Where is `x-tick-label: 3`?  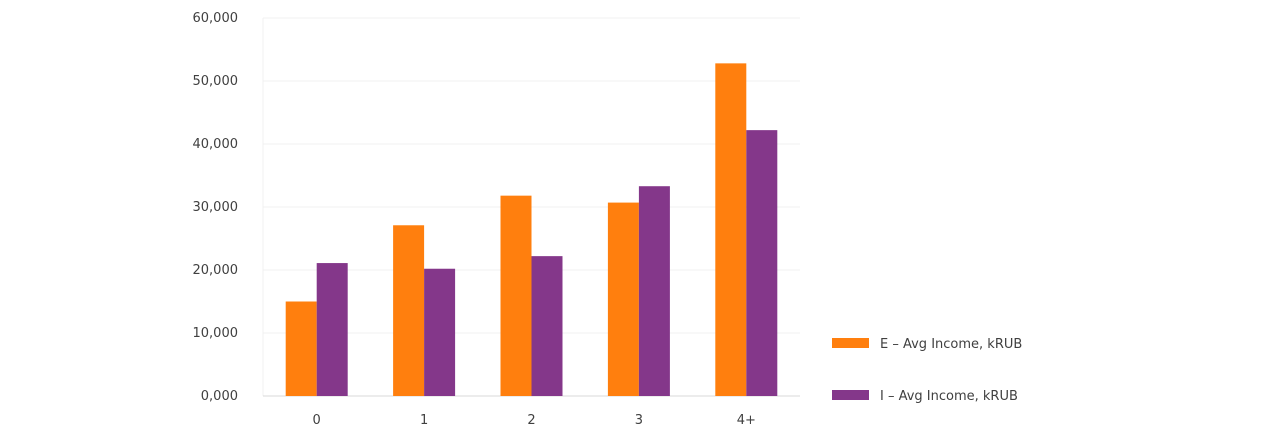 x-tick-label: 3 is located at coordinates (639, 420).